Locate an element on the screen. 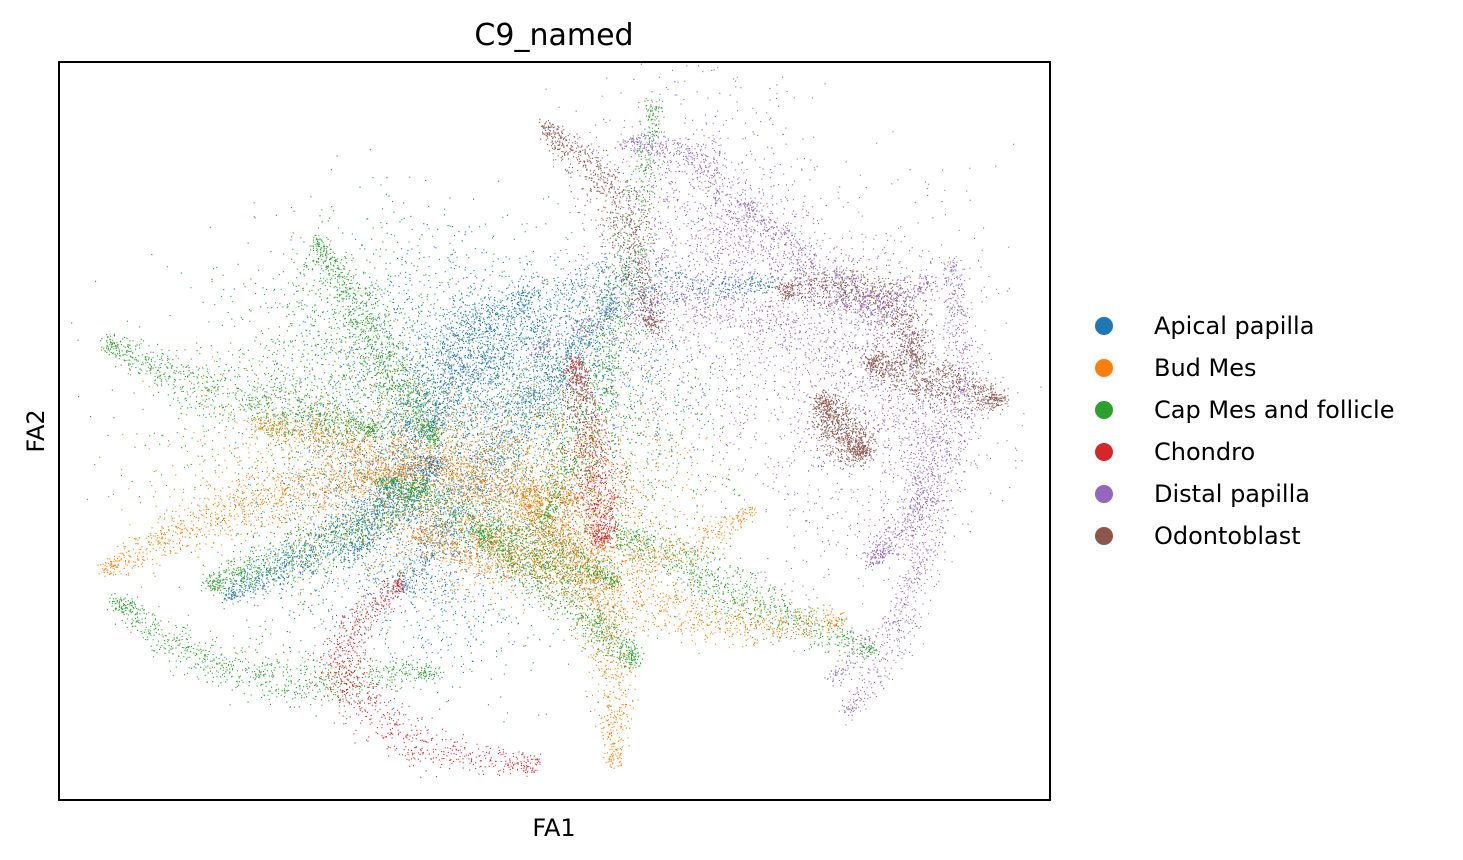 The image size is (1463, 860). x-axis-label: FA1 is located at coordinates (553, 828).